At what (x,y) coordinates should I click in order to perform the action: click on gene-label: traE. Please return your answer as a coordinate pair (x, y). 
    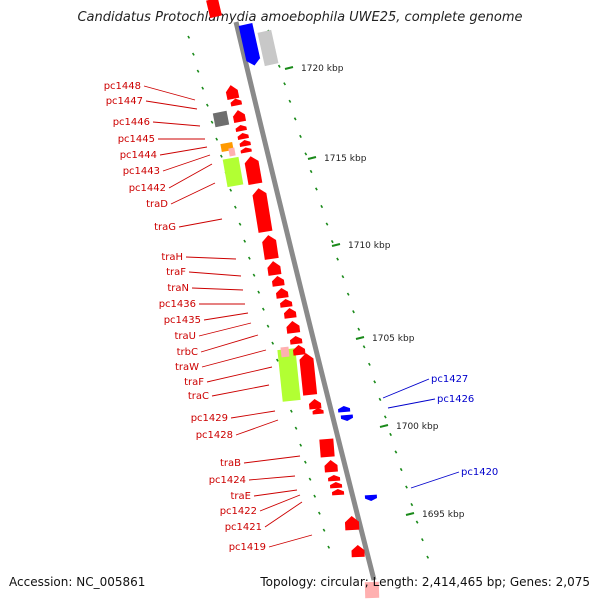
    Looking at the image, I should click on (241, 496).